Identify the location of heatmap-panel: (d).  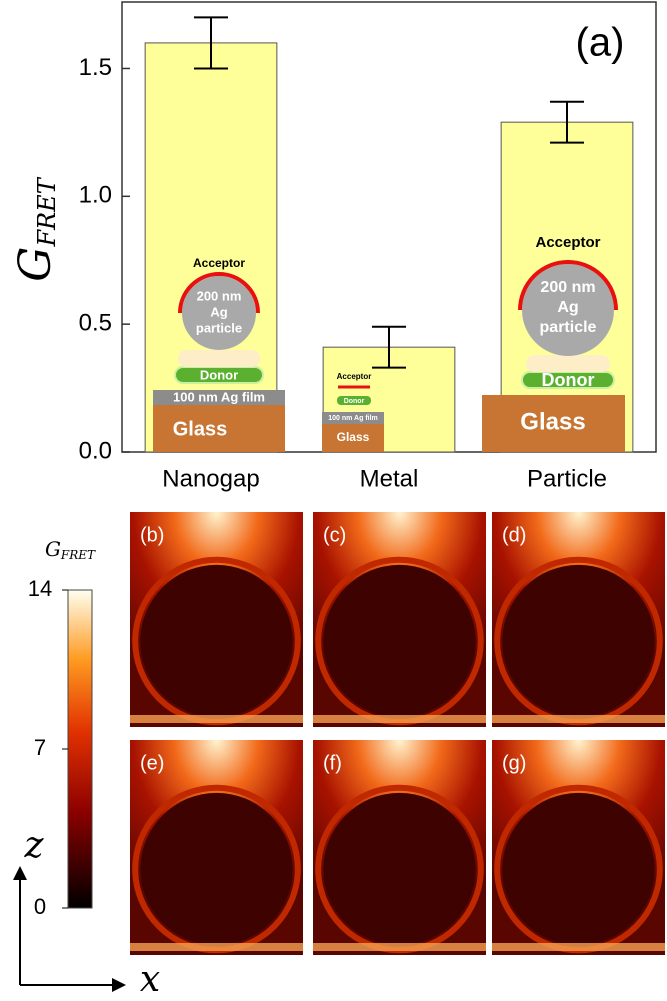
(578, 619).